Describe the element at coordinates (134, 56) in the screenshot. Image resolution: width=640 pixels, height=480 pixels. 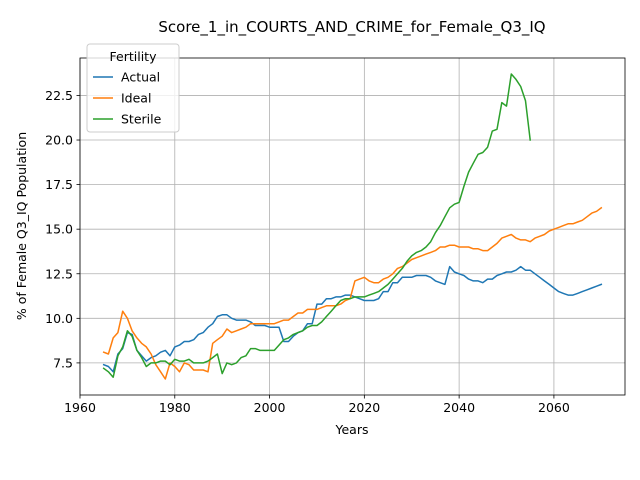
I see `legend-title: Fertility` at that location.